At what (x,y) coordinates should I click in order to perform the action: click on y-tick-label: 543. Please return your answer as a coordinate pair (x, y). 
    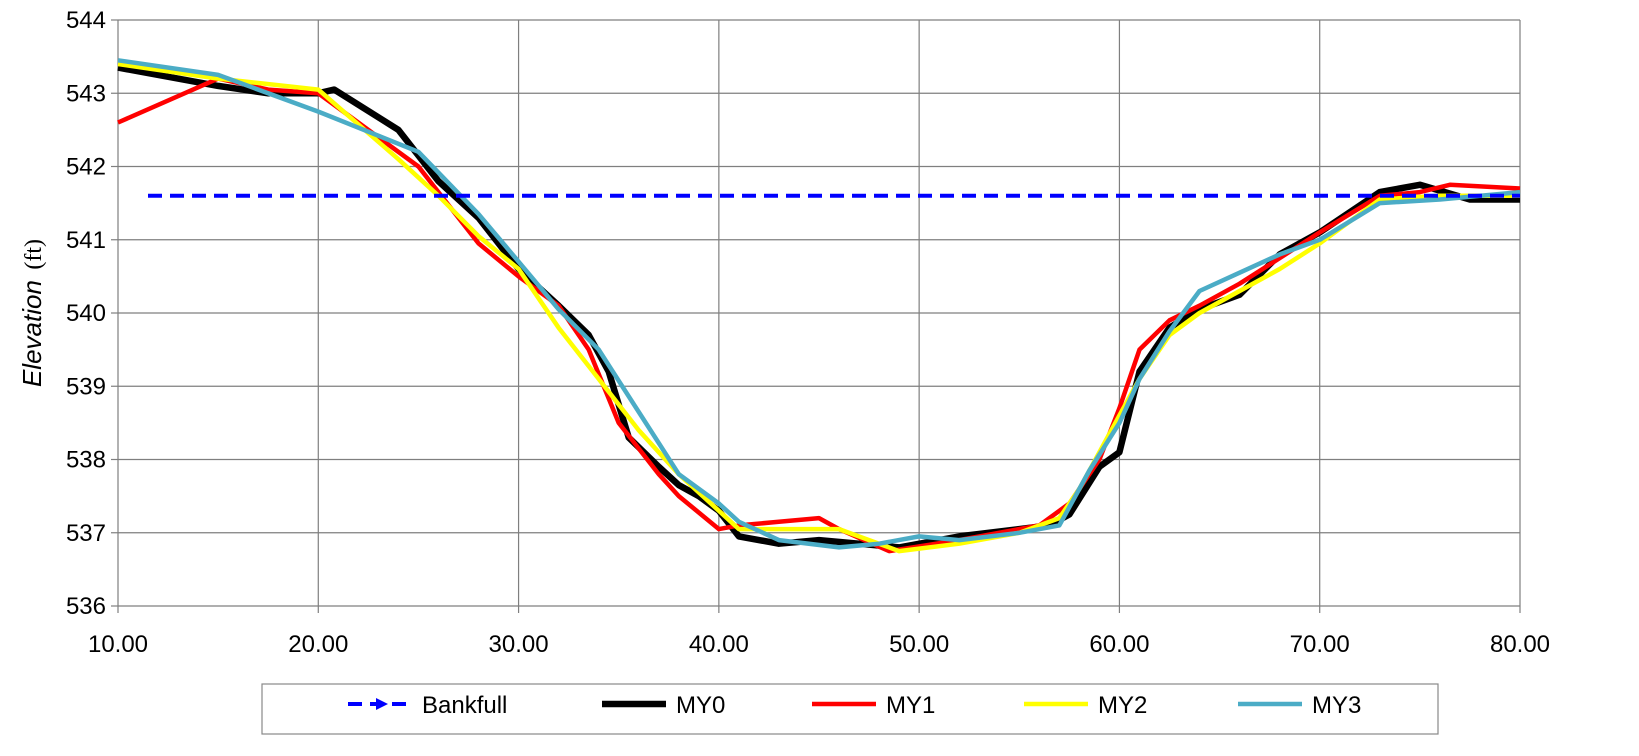
    Looking at the image, I should click on (86, 93).